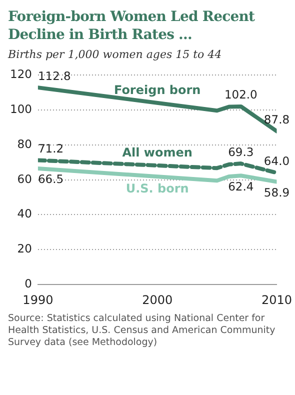  Describe the element at coordinates (277, 119) in the screenshot. I see `data-label: 87.8` at that location.